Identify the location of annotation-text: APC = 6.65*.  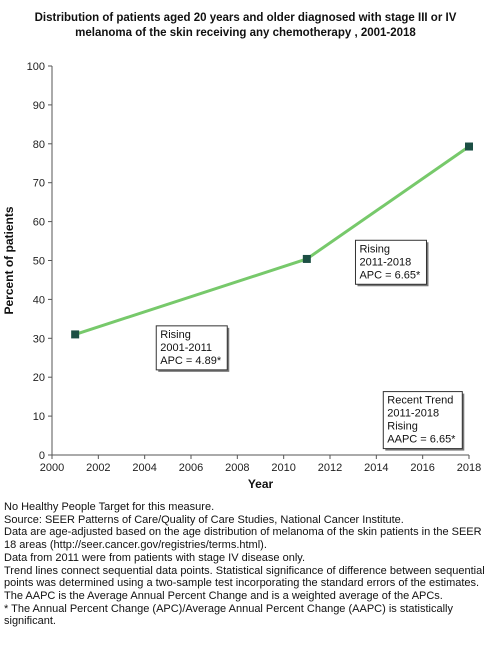
(390, 275).